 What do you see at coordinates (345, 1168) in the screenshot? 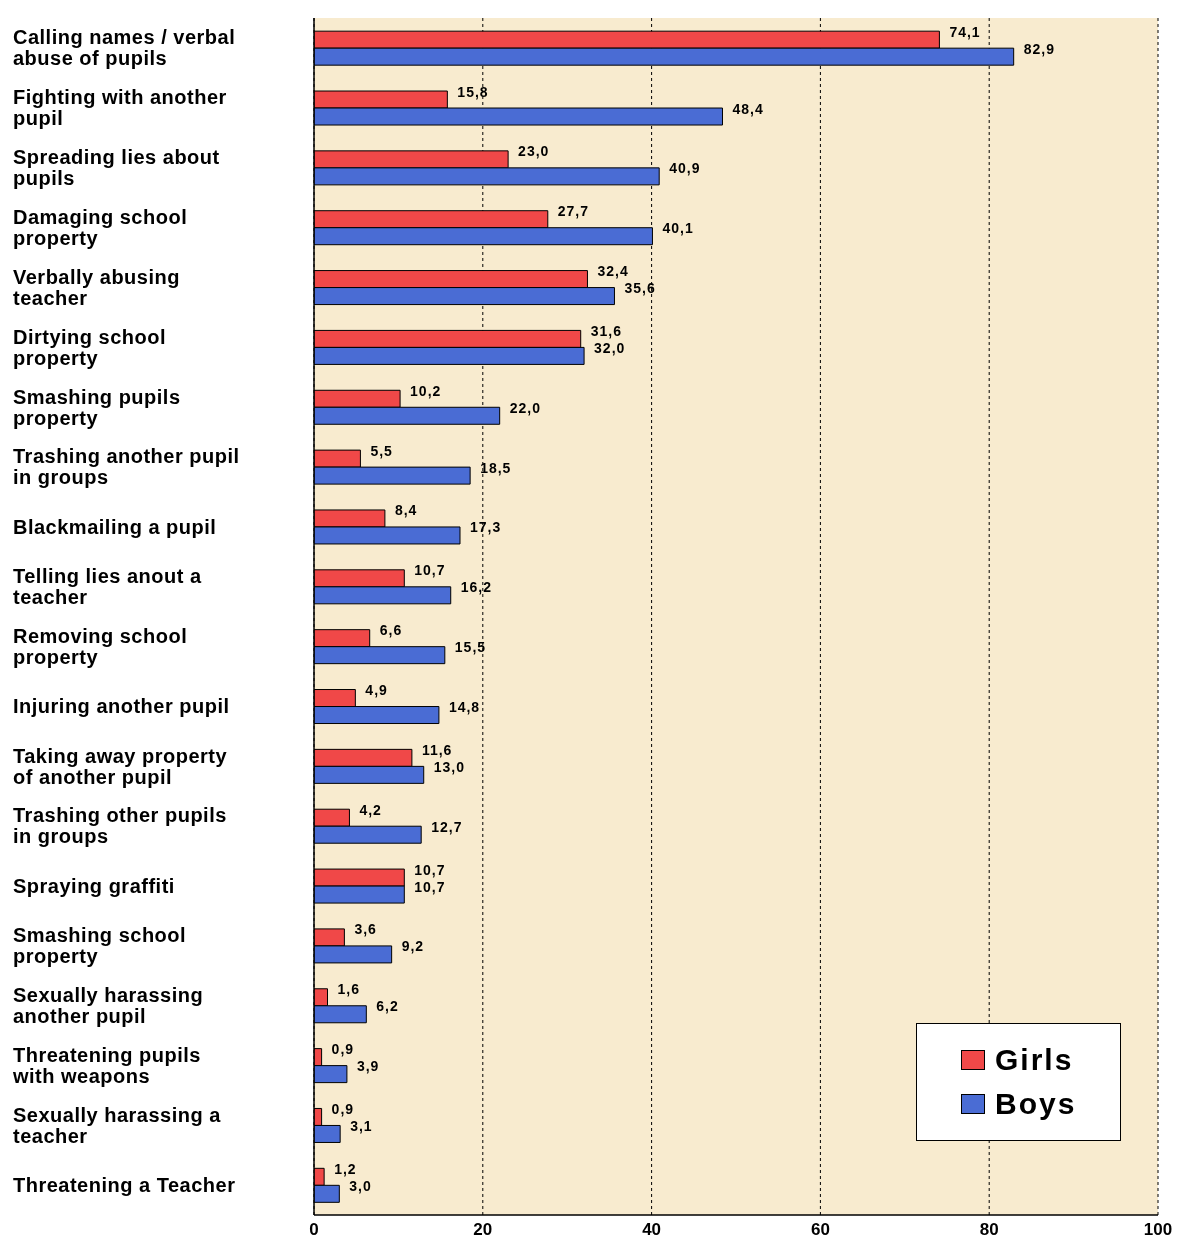
I see `data-label: 1,2` at bounding box center [345, 1168].